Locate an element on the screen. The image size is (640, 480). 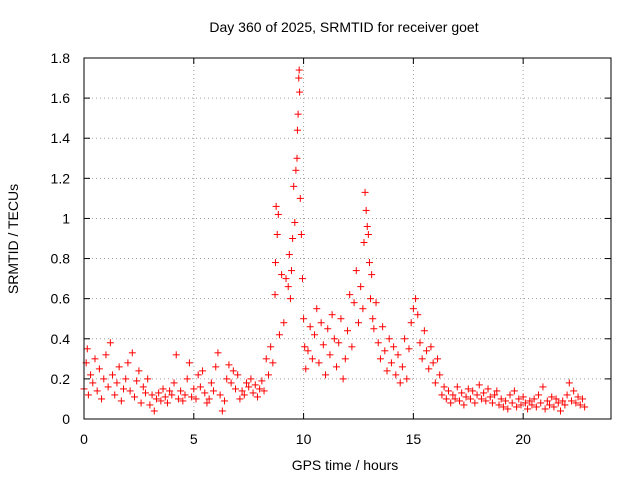
x-tick-label: 5 is located at coordinates (194, 439).